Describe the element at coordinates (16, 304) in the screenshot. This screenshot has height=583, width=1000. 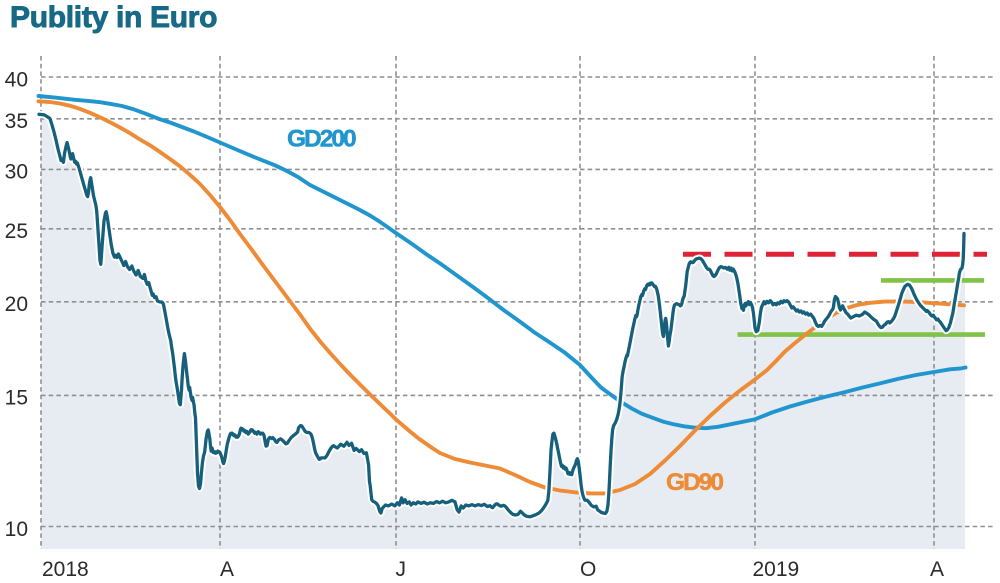
I see `svg-text: 20` at that location.